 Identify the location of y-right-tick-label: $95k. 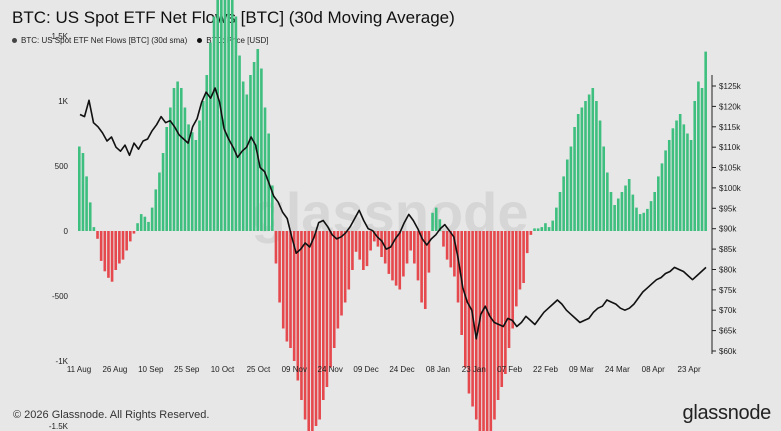
(728, 208).